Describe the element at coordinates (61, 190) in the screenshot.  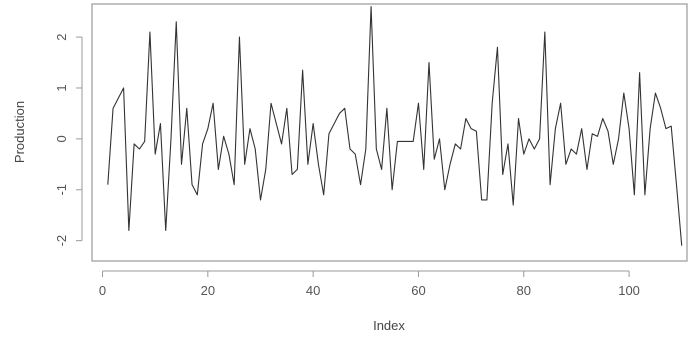
I see `y-tick-label: -1` at that location.